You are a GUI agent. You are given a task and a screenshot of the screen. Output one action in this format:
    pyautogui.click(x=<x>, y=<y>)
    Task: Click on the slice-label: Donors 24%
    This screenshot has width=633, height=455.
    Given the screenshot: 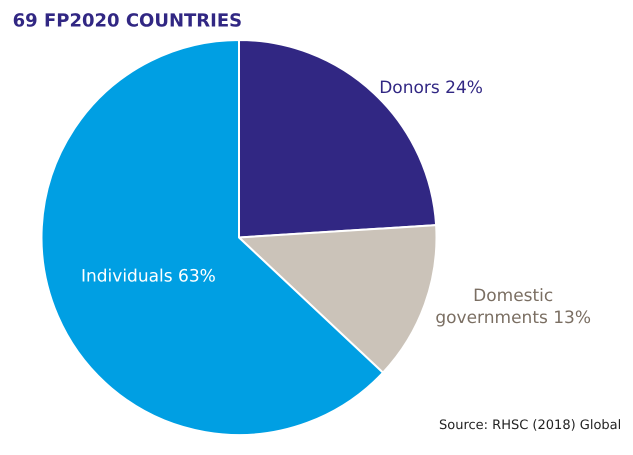 What is the action you would take?
    pyautogui.click(x=431, y=88)
    